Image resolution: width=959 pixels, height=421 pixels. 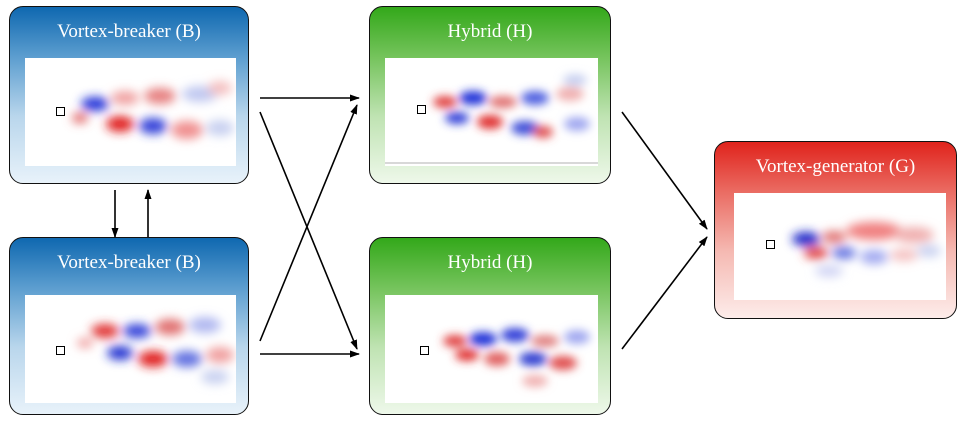 I want to click on panel-vortex-generator: Vortex-generator (G), so click(x=835, y=230).